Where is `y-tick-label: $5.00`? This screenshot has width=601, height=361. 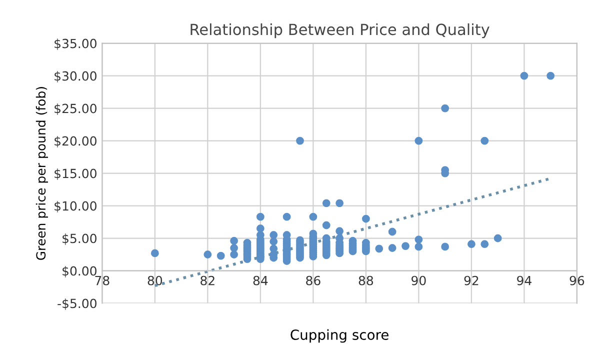
y-tick-label: $5.00 is located at coordinates (79, 239).